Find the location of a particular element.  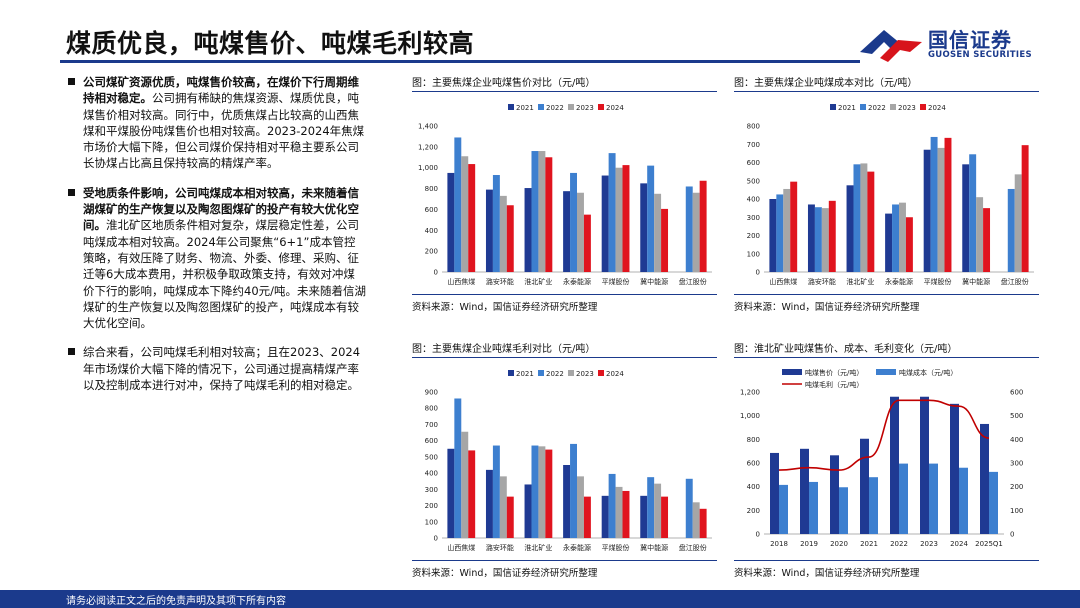

footer-bar: 请务必阅读正文之后的免责声明及其项下所有内容 is located at coordinates (540, 599).